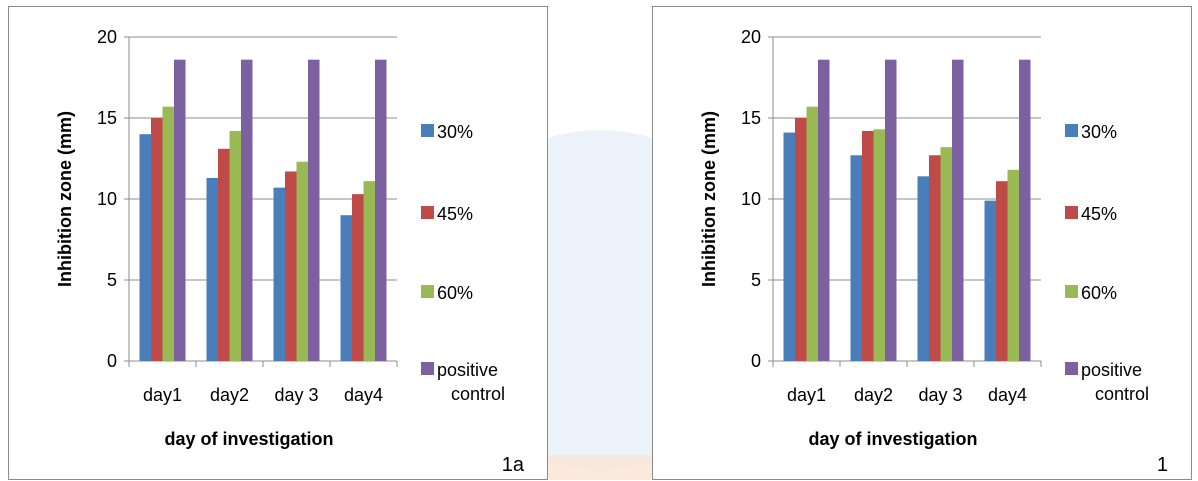 The image size is (1198, 481). I want to click on chart-caption: 1a, so click(513, 465).